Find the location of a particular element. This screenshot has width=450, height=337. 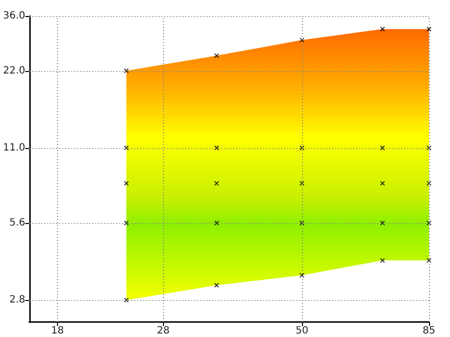

y-tick-label: 22.0 is located at coordinates (14, 70).